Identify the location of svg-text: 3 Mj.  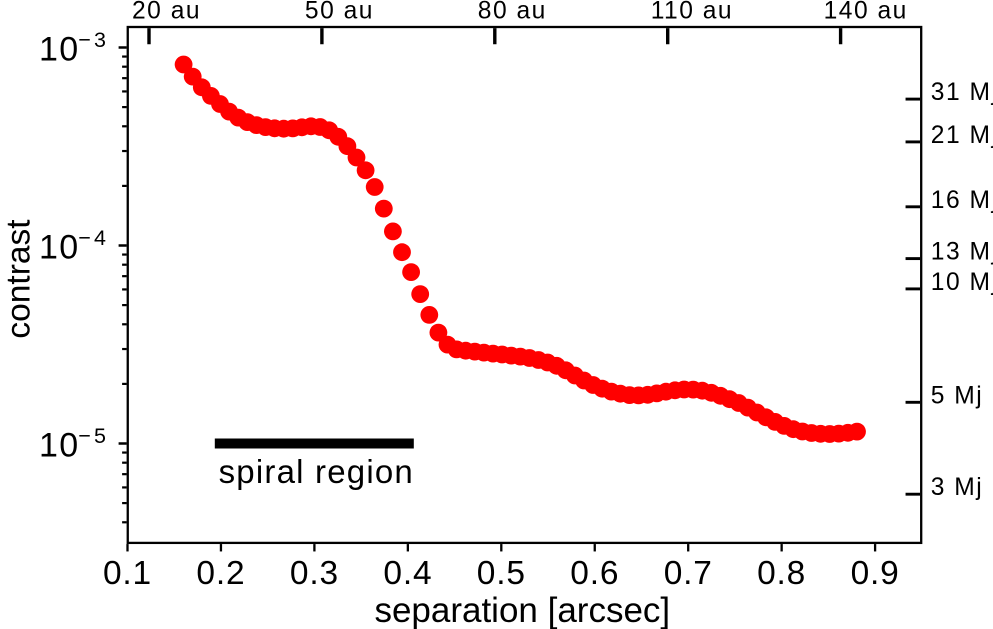
(957, 487).